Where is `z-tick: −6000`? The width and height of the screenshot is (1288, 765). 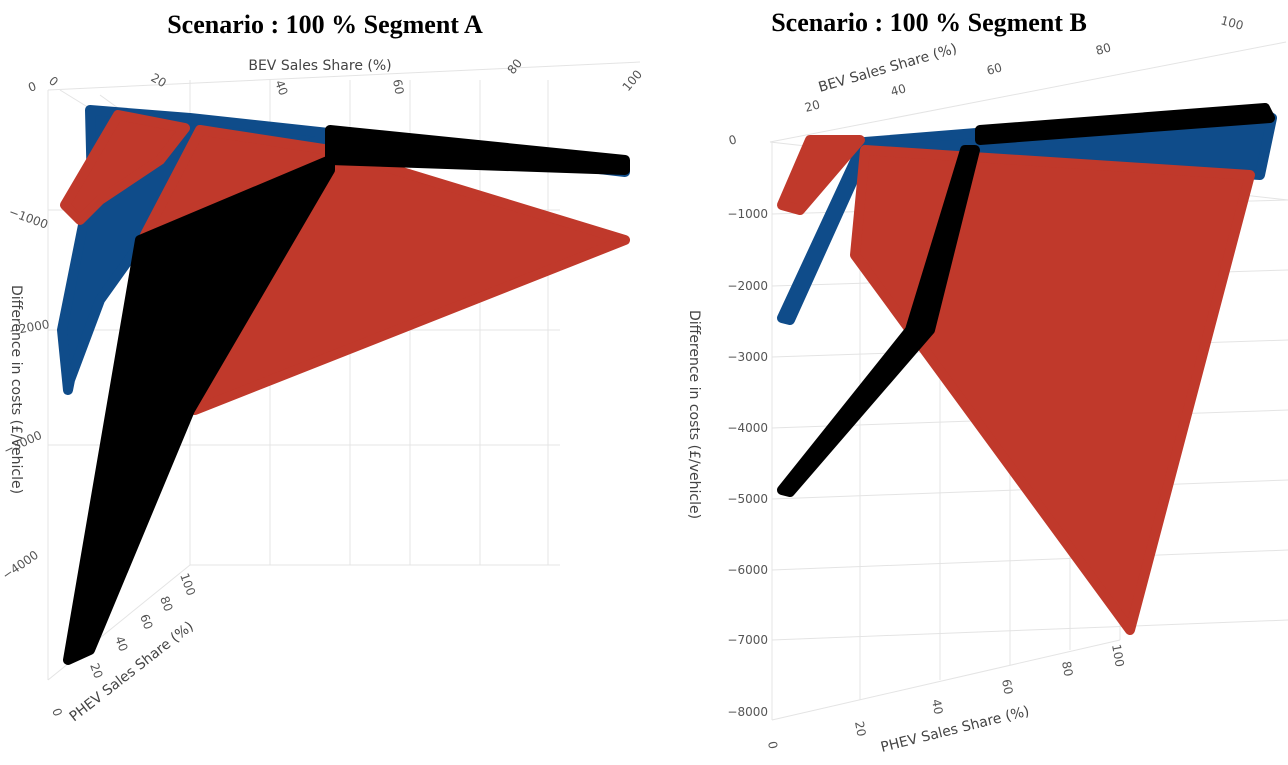
z-tick: −6000 is located at coordinates (747, 570).